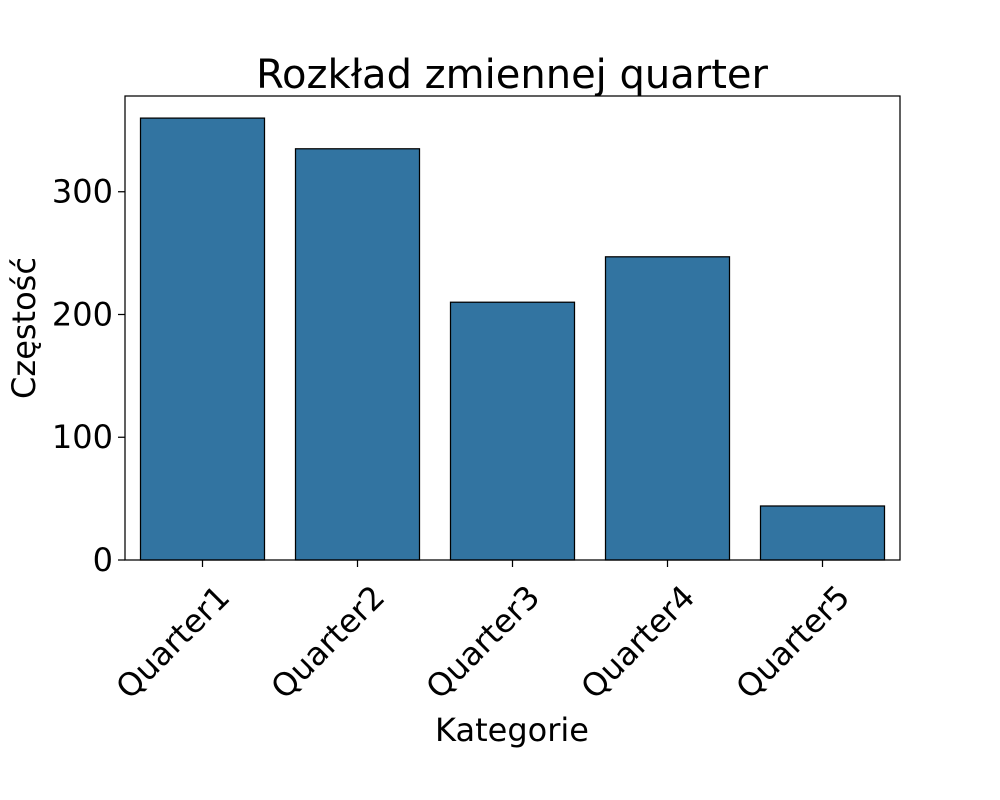 The width and height of the screenshot is (1000, 800). Describe the element at coordinates (172, 642) in the screenshot. I see `x-tick-label: Quarter1` at that location.